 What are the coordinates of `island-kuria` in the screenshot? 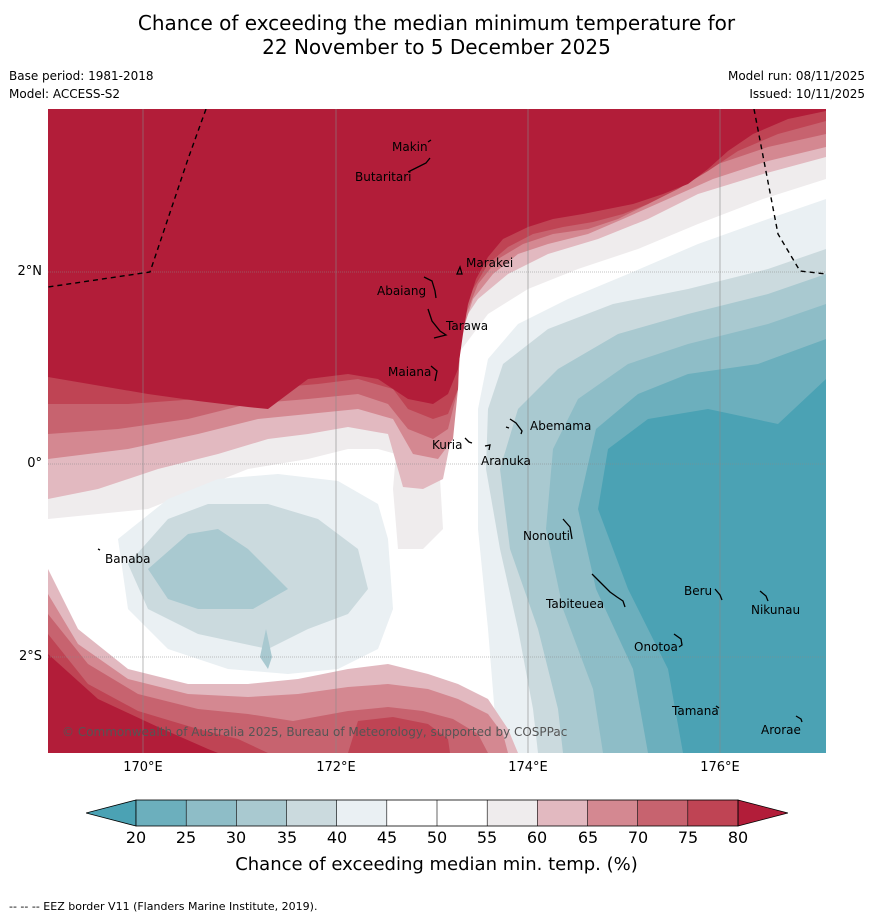 It's located at (468, 440).